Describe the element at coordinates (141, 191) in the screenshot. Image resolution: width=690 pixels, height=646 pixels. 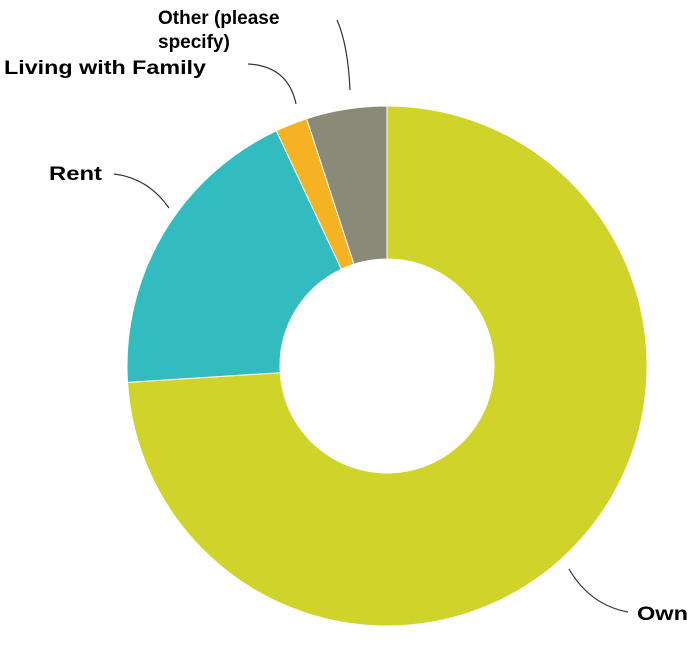
I see `leader-line-rent` at that location.